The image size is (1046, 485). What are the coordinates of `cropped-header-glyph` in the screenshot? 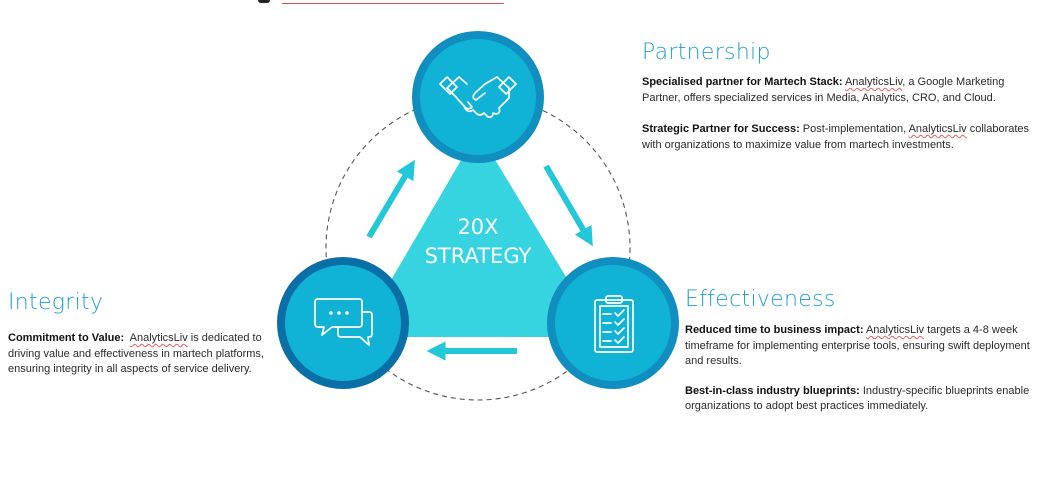 It's located at (264, 1).